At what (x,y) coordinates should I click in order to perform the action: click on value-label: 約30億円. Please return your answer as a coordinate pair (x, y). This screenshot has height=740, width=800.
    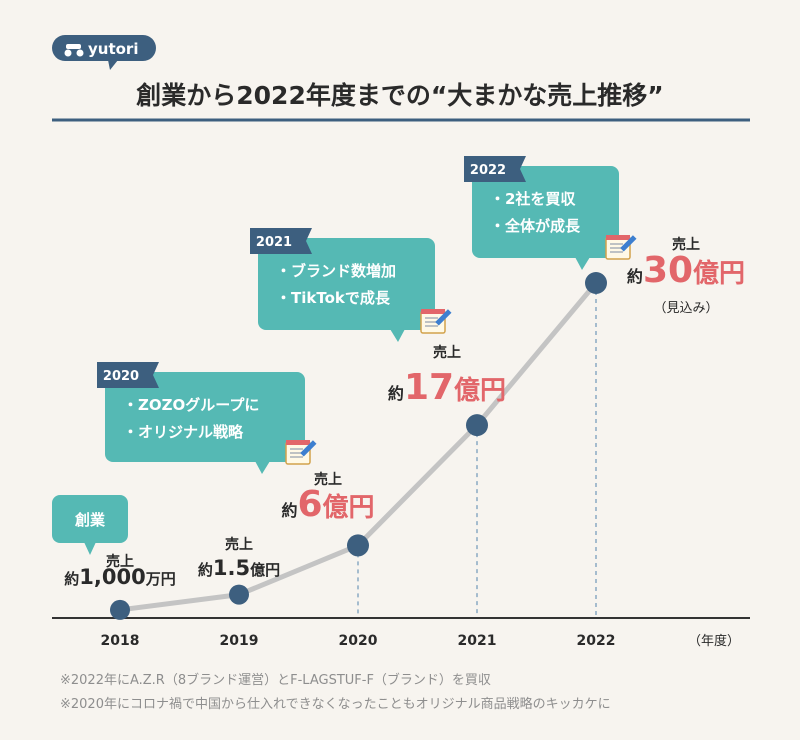
    Looking at the image, I should click on (686, 270).